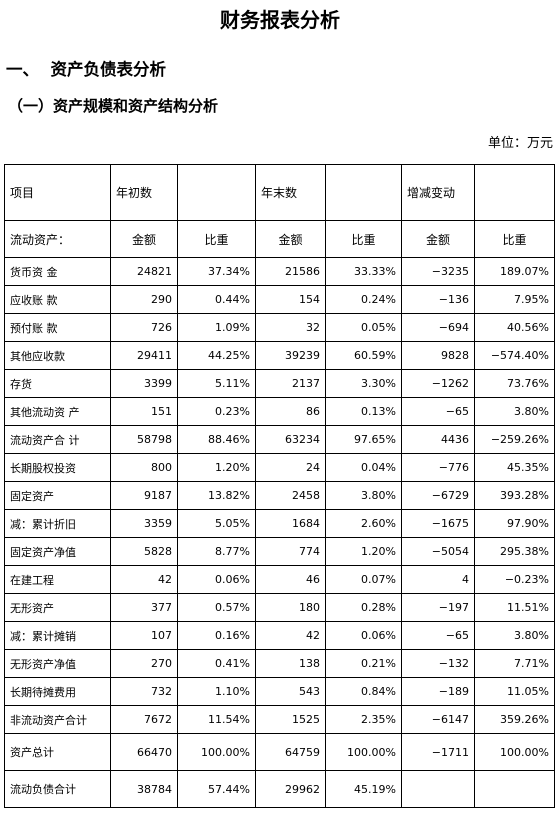  I want to click on table-row: 非流动资产合计 7672 11.54% 1525 2.35% −6147 359.26%, so click(279, 719).